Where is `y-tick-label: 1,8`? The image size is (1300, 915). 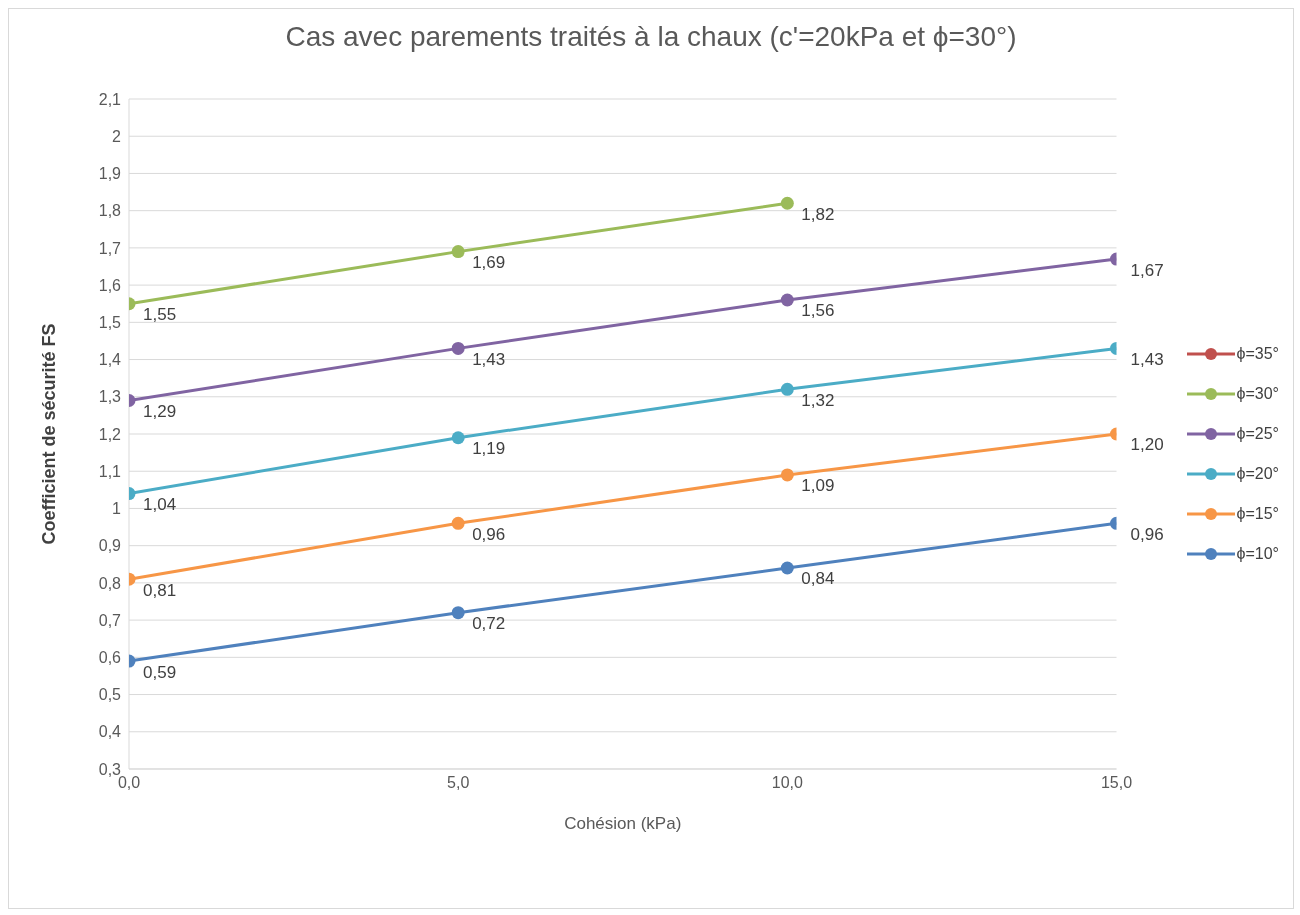
y-tick-label: 1,8 is located at coordinates (110, 211).